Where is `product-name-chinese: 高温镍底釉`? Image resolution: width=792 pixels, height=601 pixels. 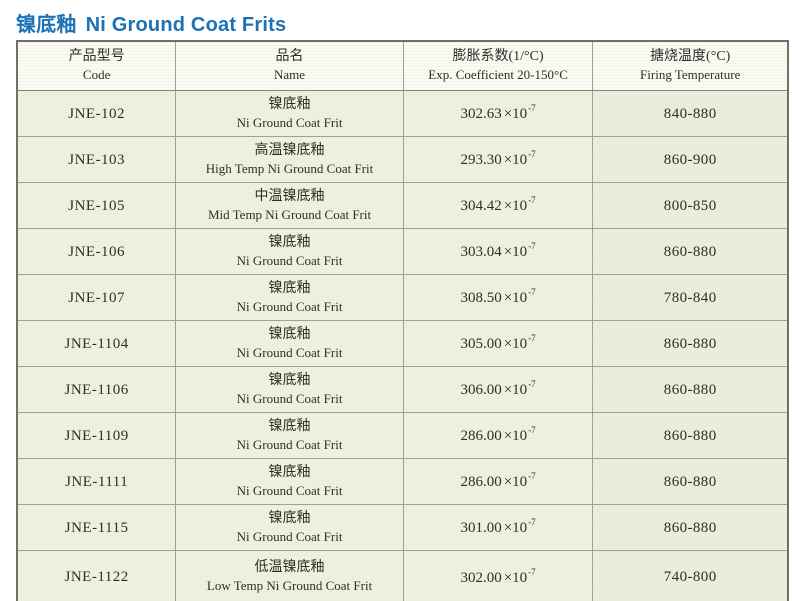 product-name-chinese: 高温镍底釉 is located at coordinates (289, 150).